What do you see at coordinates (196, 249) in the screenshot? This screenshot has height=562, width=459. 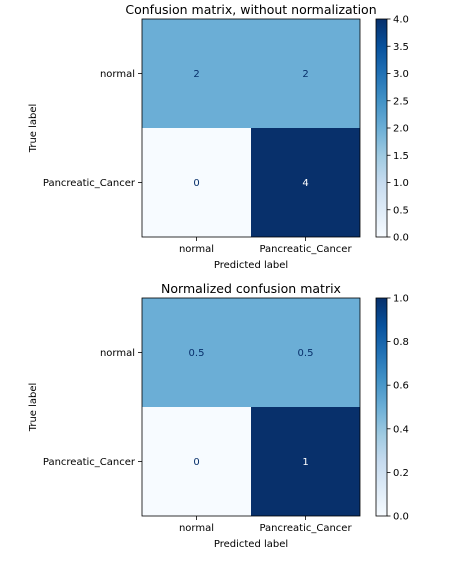 I see `chart-1-xtick-label: normal` at bounding box center [196, 249].